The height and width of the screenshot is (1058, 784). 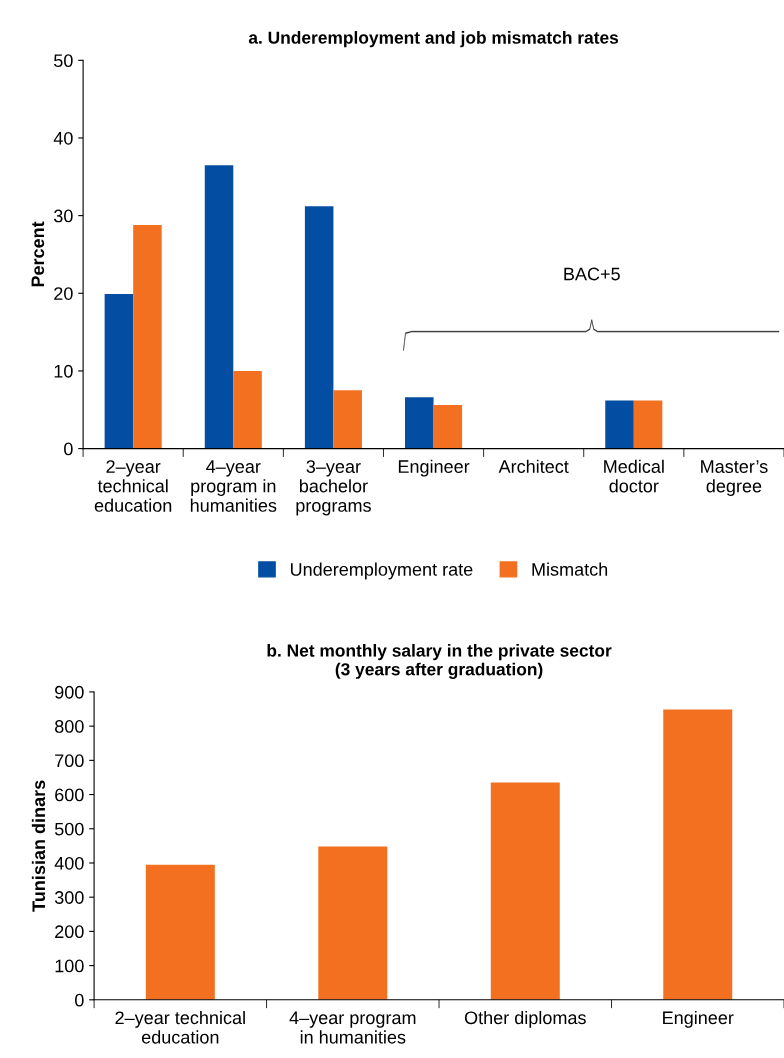 What do you see at coordinates (69, 761) in the screenshot?
I see `y-tick-label: 700` at bounding box center [69, 761].